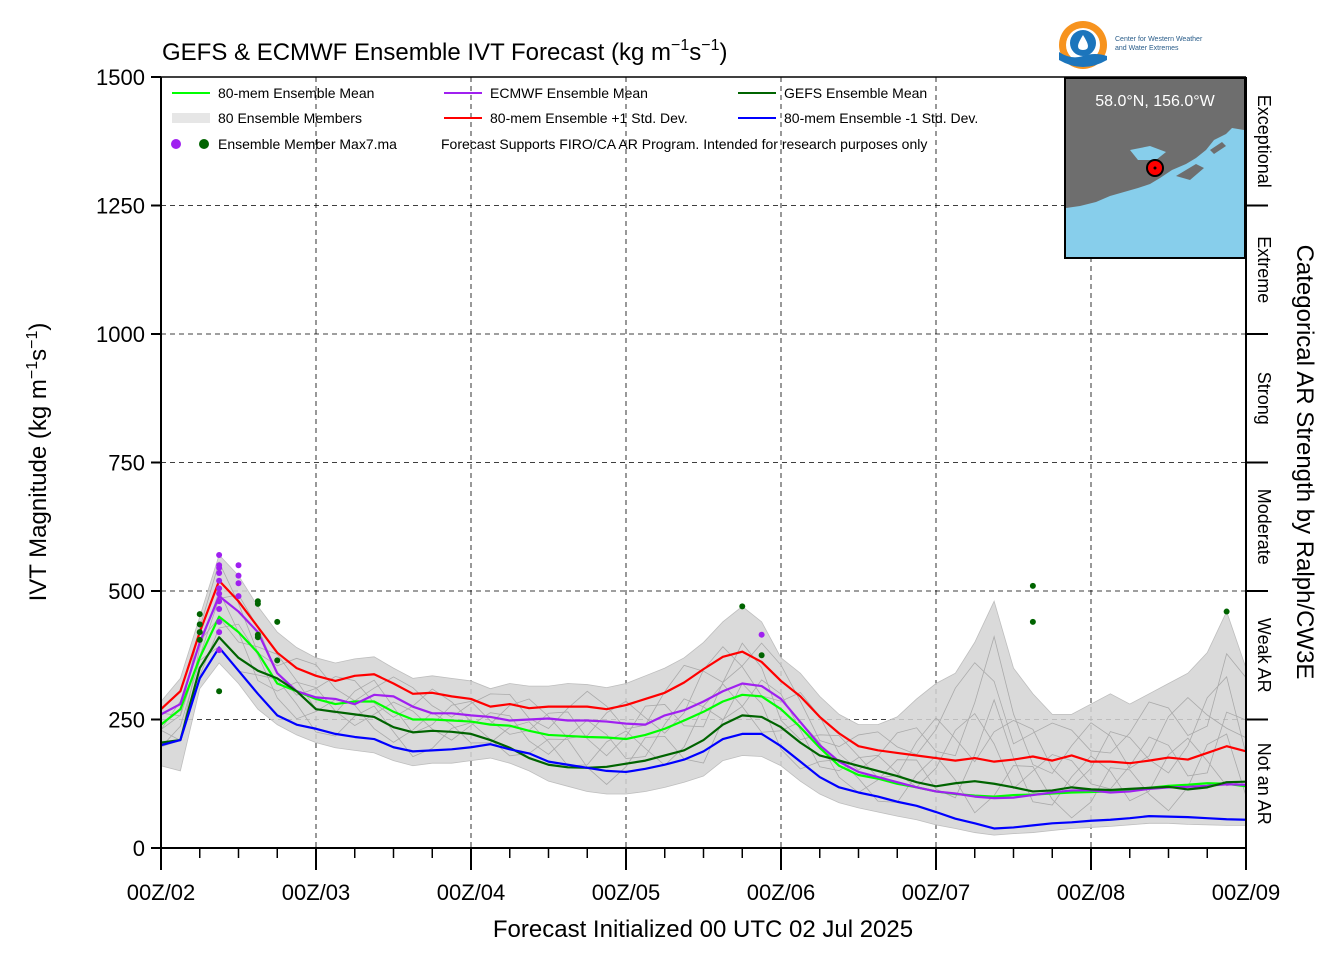  Describe the element at coordinates (626, 892) in the screenshot. I see `x-tick-label: 00Z/05` at that location.